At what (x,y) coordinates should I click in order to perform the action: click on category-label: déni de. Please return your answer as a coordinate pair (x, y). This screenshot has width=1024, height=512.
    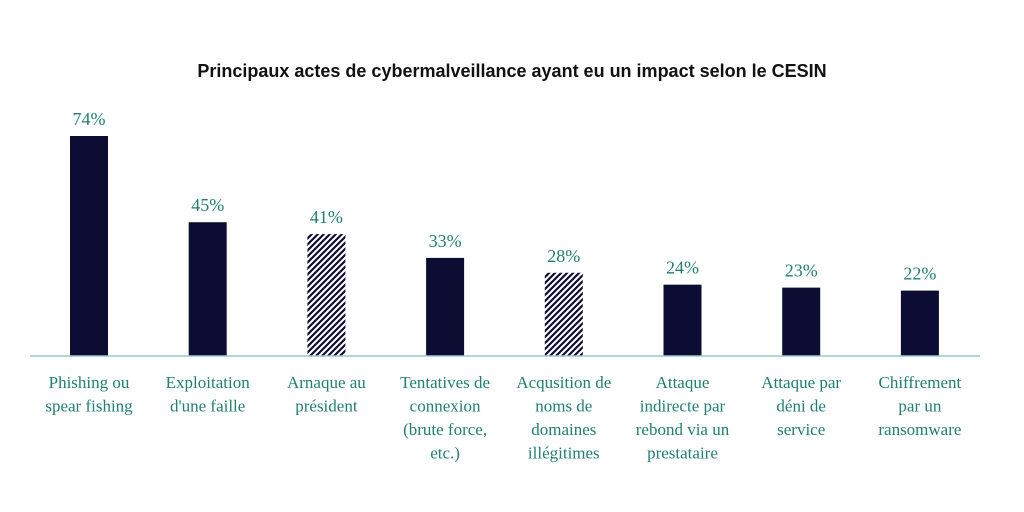
    Looking at the image, I should click on (801, 406).